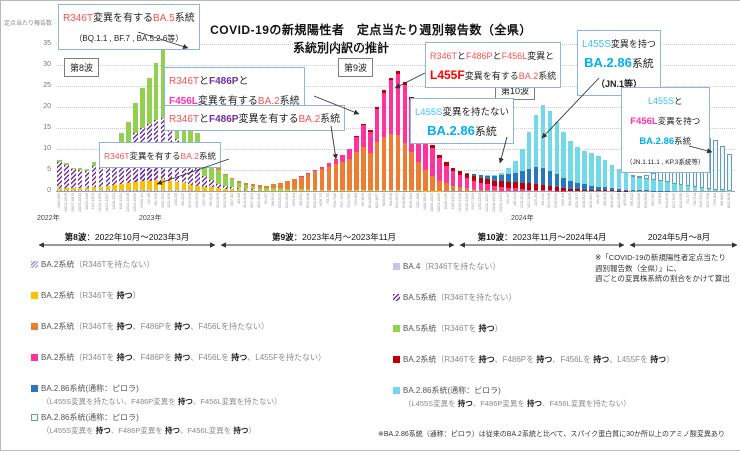 This screenshot has width=740, height=451. What do you see at coordinates (431, 403) in the screenshot?
I see `legend-text-run: （L455S変異を` at bounding box center [431, 403].